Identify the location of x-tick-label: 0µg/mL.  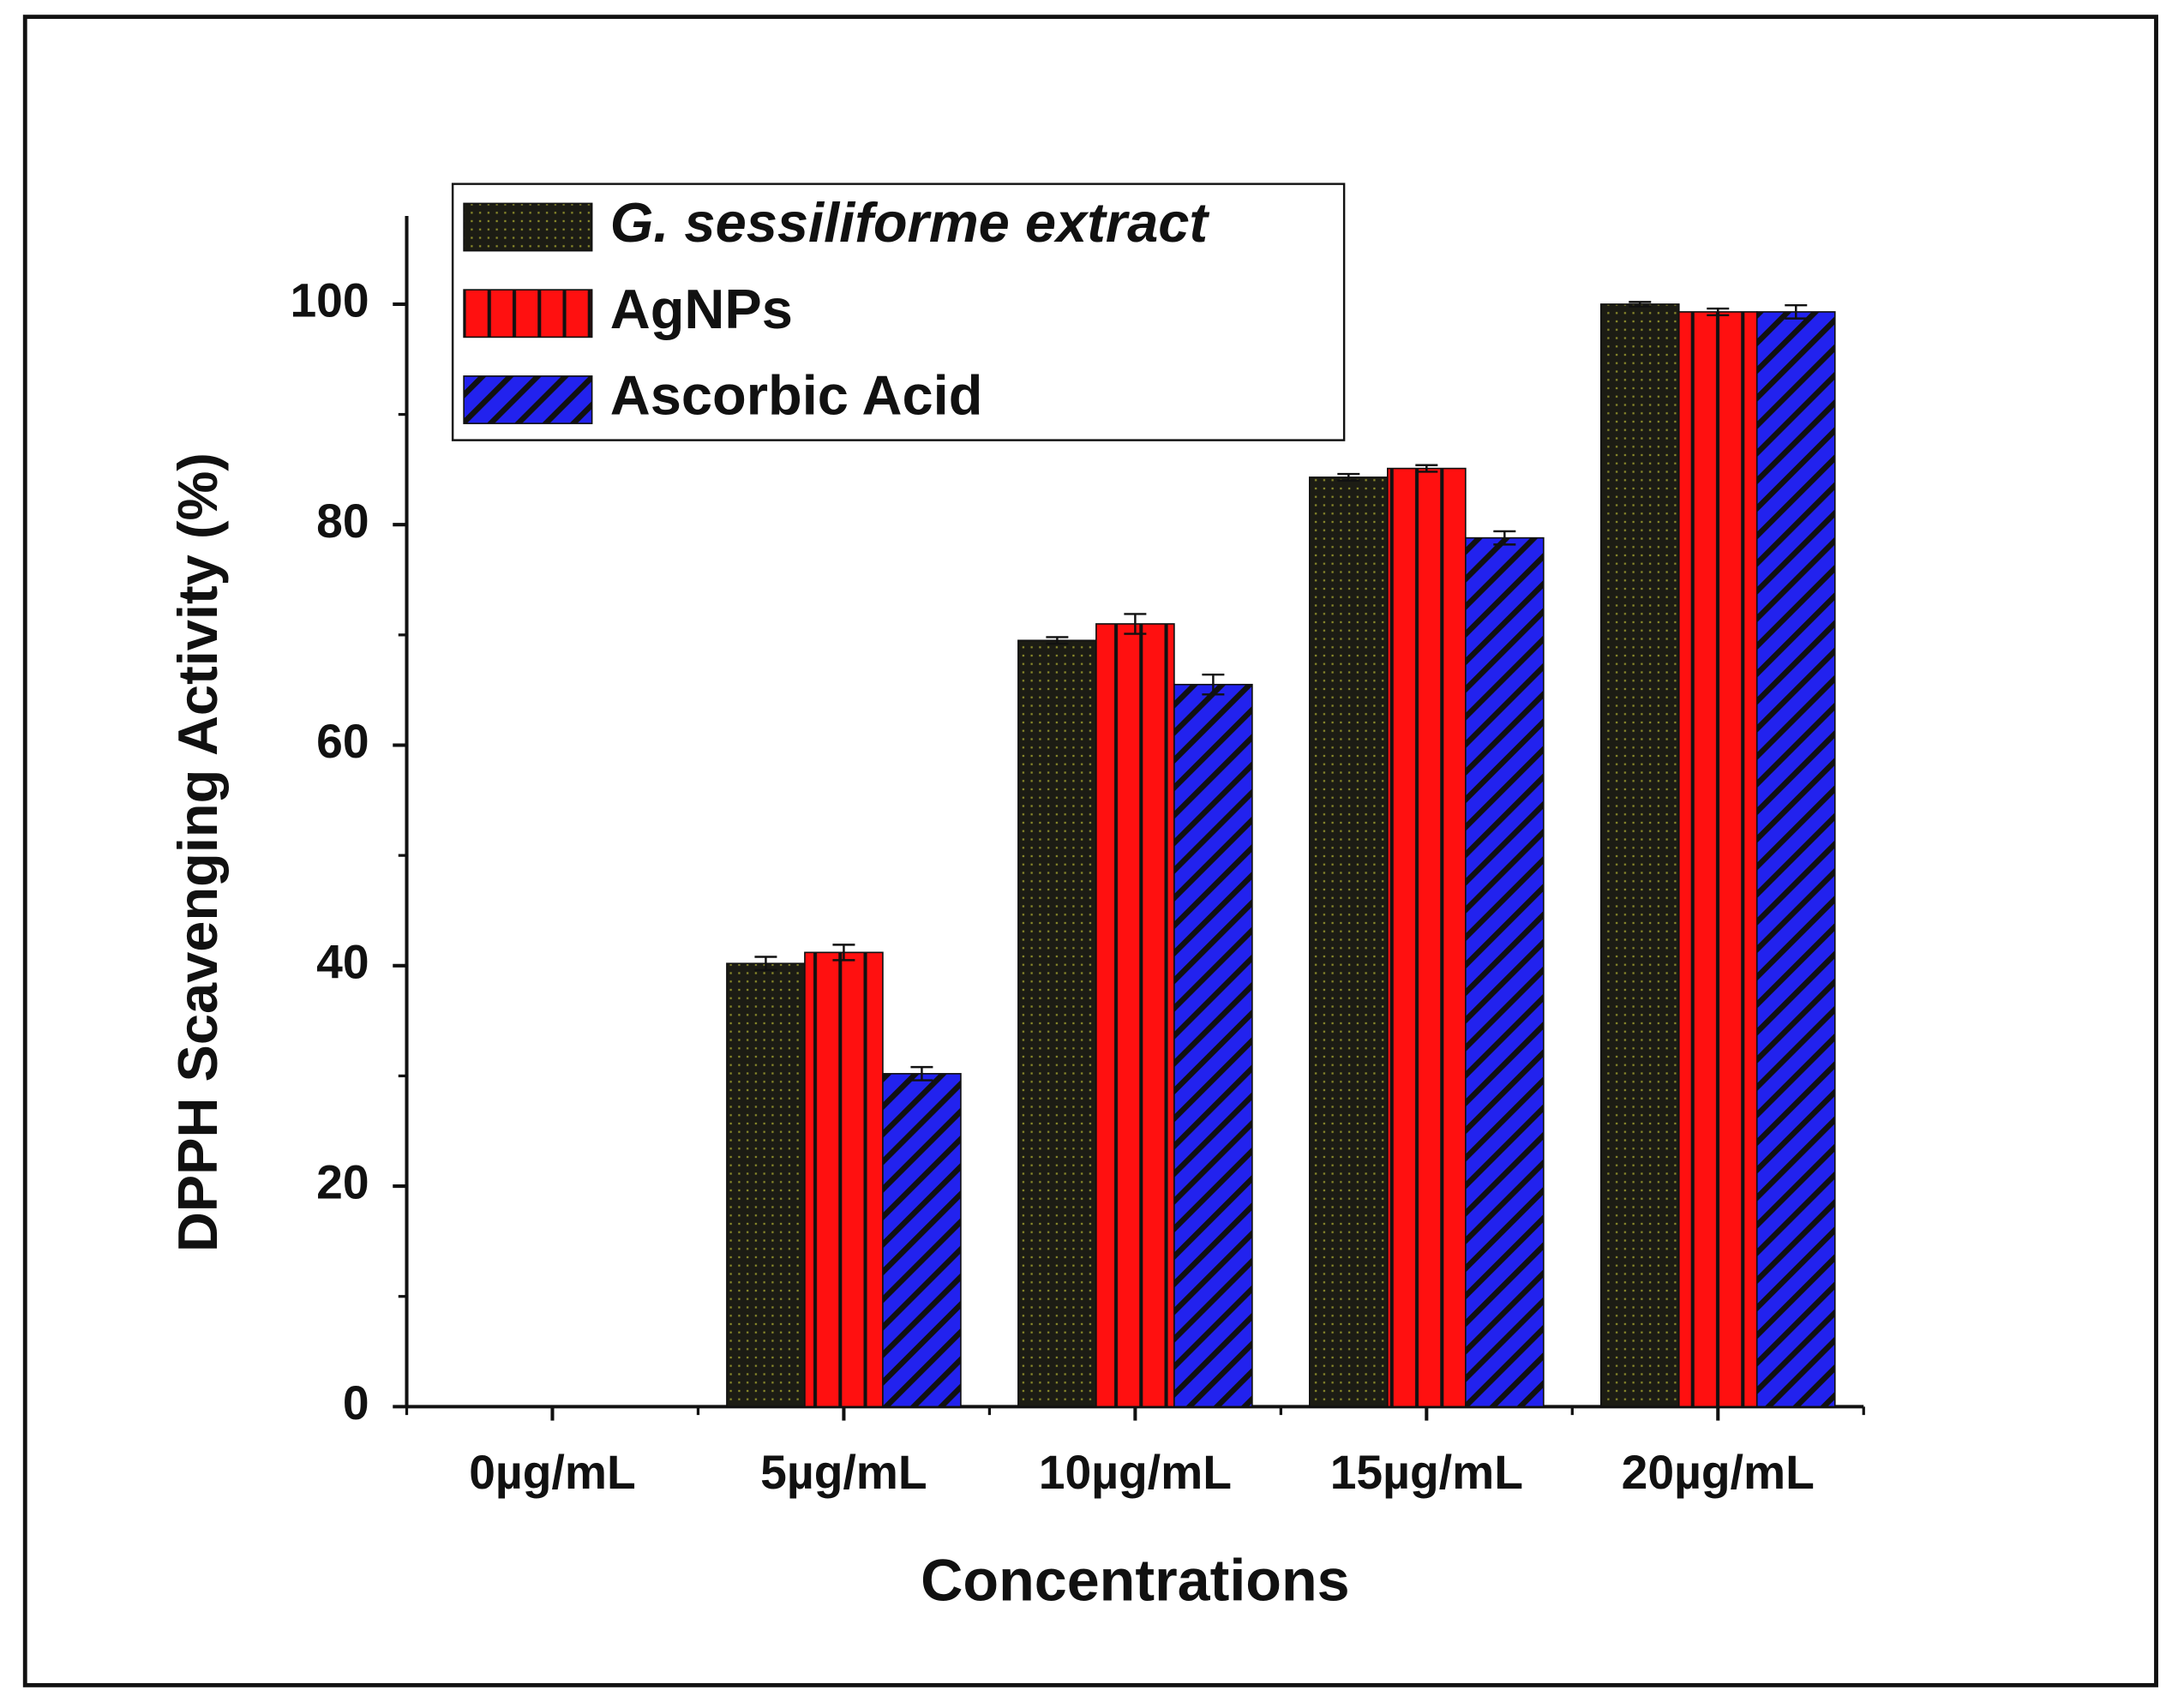
(552, 1472).